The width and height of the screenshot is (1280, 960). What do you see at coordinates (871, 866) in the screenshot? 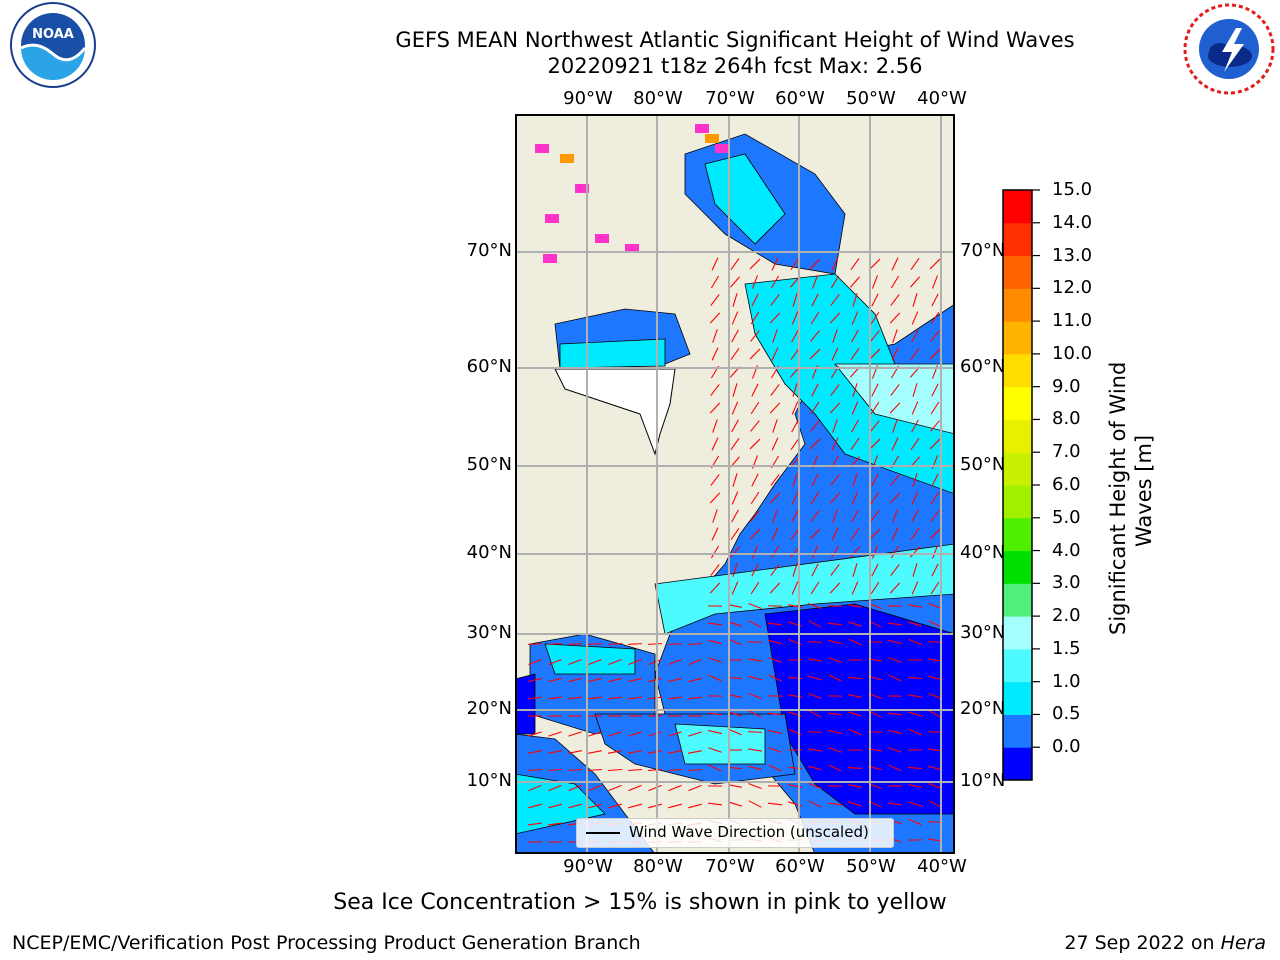
I see `longitude-label: 50°W` at bounding box center [871, 866].